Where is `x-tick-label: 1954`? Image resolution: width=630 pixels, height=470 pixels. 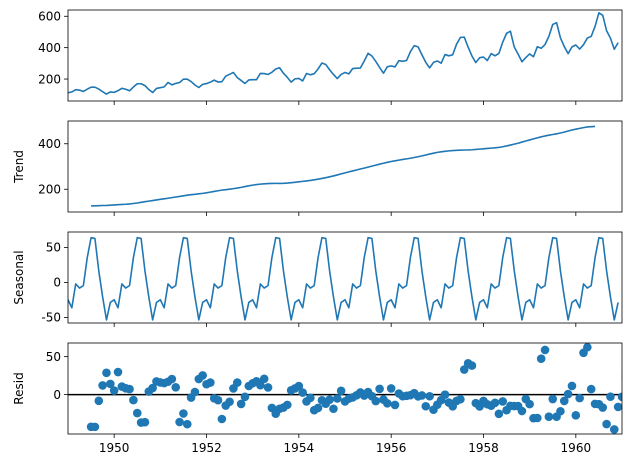 x-tick-label: 1954 is located at coordinates (299, 448).